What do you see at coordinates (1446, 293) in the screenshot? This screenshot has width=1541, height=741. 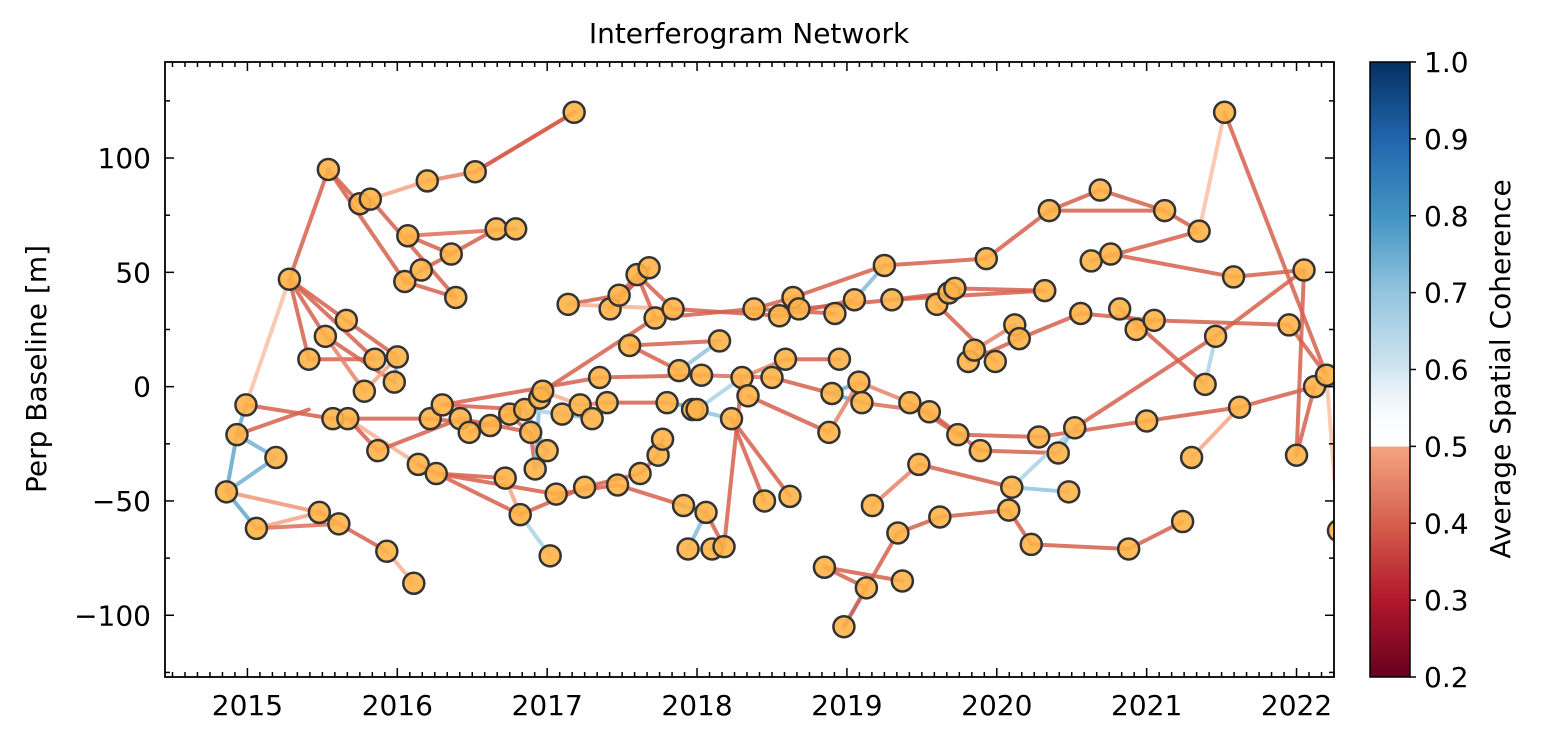 I see `colorbar-tick-label: 0.7` at bounding box center [1446, 293].